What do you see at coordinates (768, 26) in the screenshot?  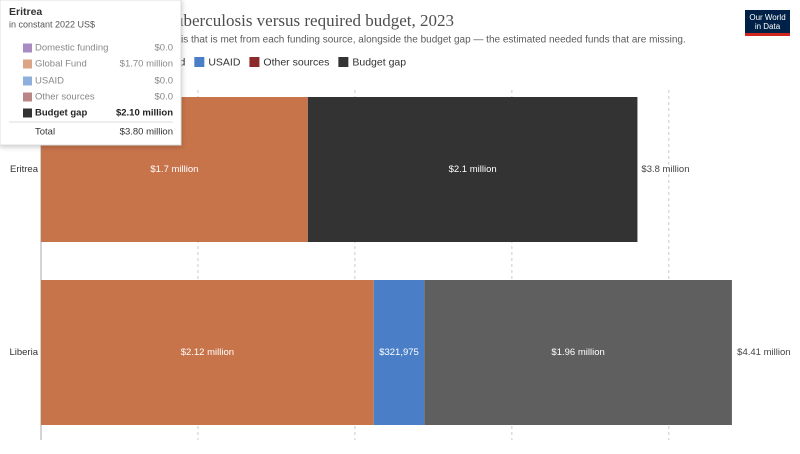 I see `logo-text: in Data` at bounding box center [768, 26].